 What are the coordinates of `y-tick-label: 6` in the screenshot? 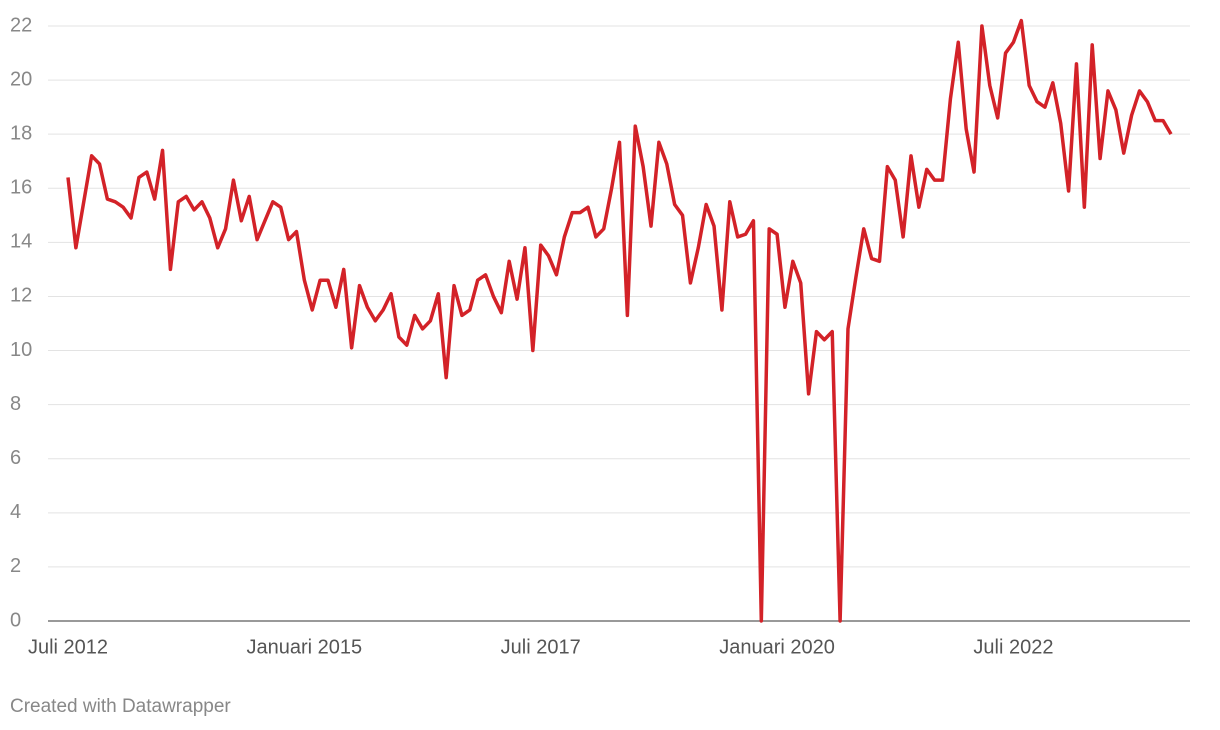 It's located at (15, 458).